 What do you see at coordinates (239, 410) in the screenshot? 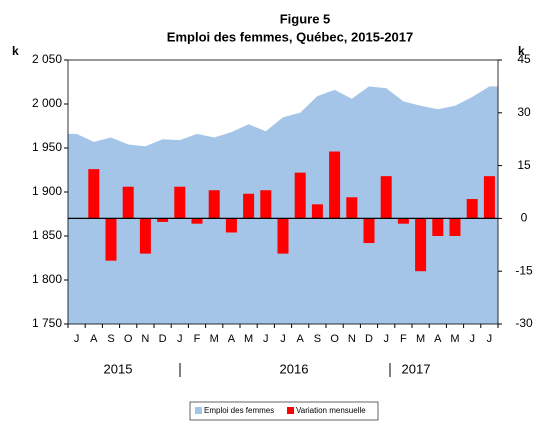
I see `legend-label: Emploi des femmes` at bounding box center [239, 410].